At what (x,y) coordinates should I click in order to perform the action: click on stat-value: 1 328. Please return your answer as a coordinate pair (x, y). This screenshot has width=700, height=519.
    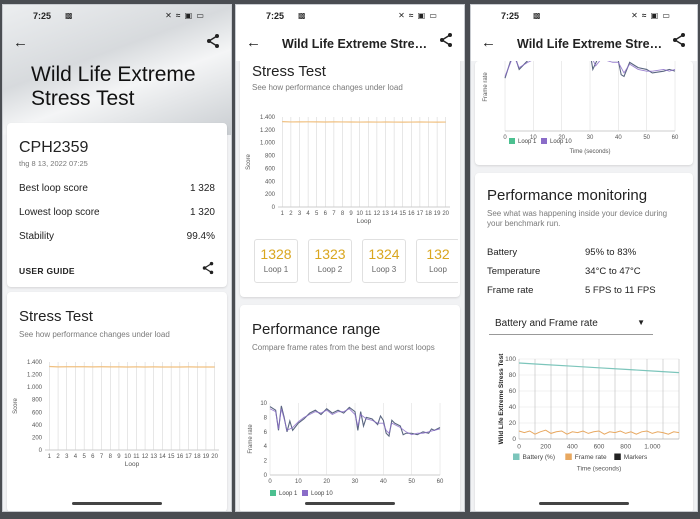
    Looking at the image, I should click on (202, 188).